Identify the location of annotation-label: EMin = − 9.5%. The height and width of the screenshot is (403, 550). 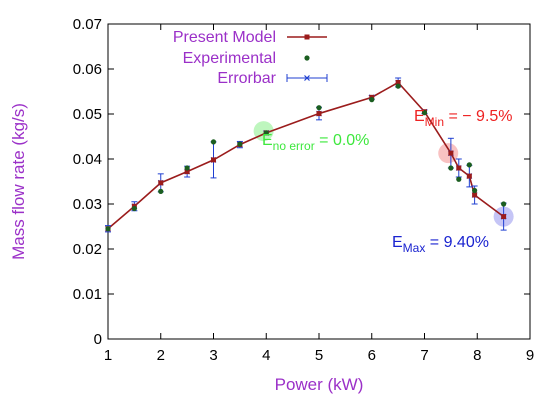
(463, 118).